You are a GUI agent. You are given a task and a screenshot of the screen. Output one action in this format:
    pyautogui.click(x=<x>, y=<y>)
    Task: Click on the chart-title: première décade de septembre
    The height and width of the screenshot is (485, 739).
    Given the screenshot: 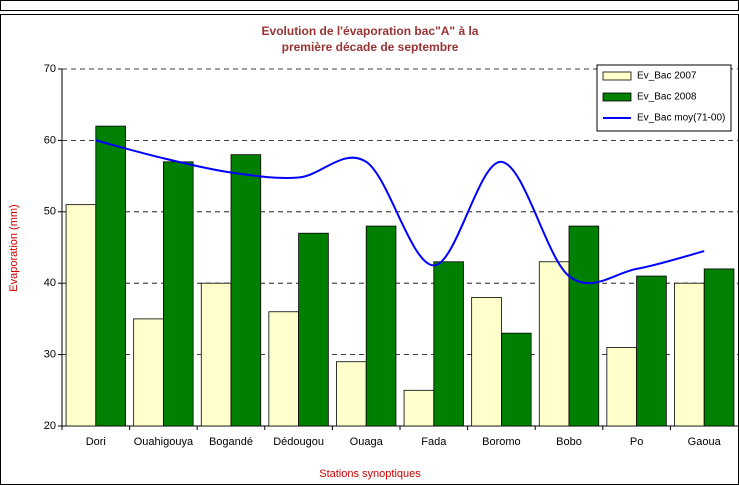 What is the action you would take?
    pyautogui.click(x=370, y=47)
    